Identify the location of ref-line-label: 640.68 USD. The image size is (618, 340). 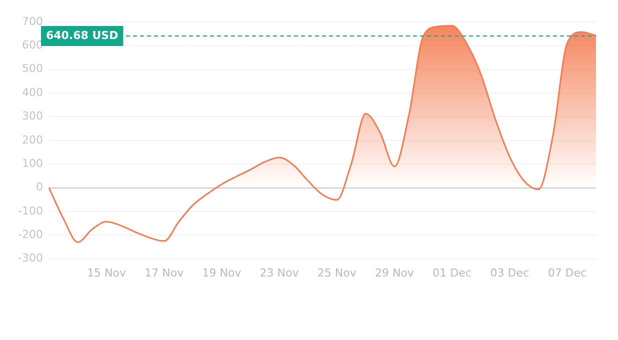
(82, 35).